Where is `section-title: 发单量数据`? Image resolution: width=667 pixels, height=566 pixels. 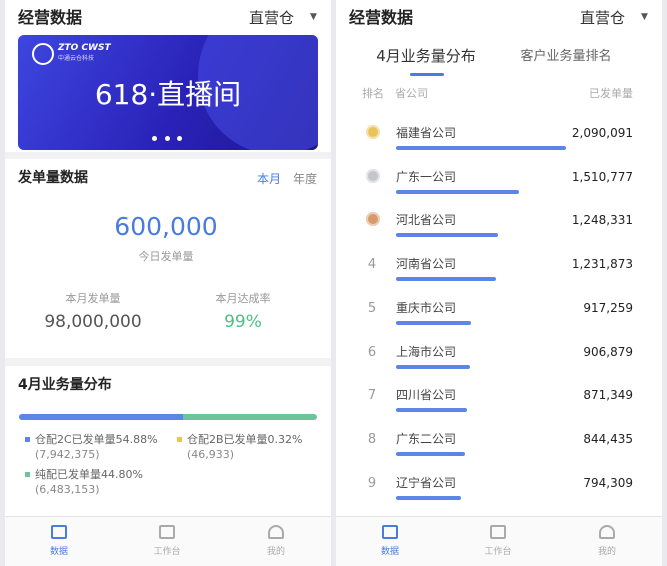
section-title: 发单量数据 is located at coordinates (53, 178).